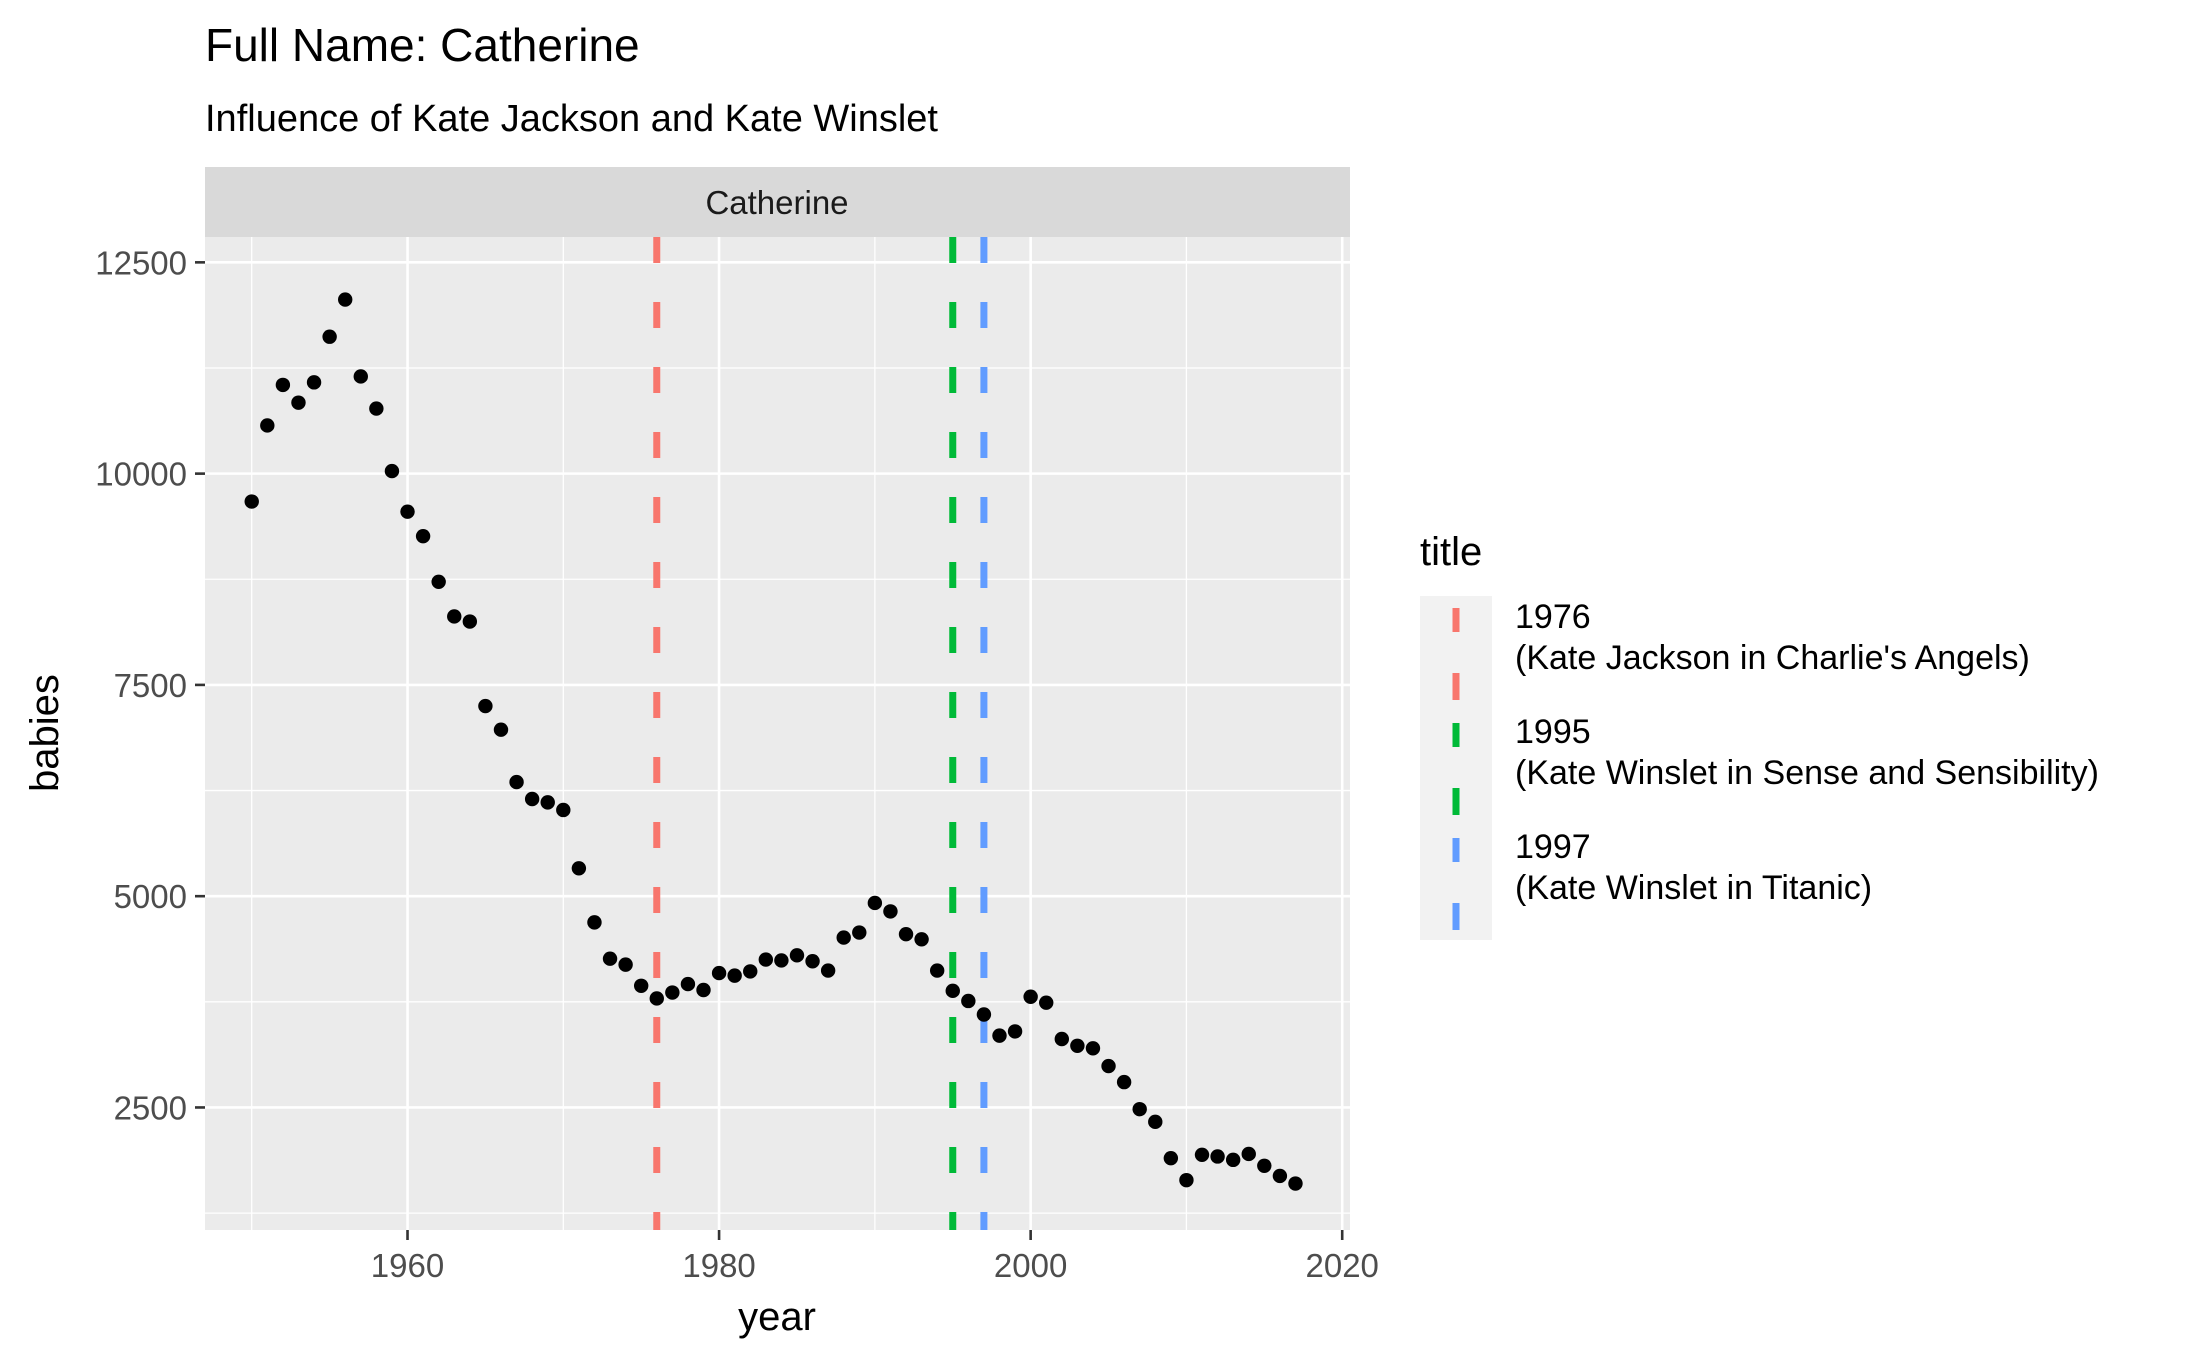  Describe the element at coordinates (1553, 732) in the screenshot. I see `legend-label-year: 1995` at that location.